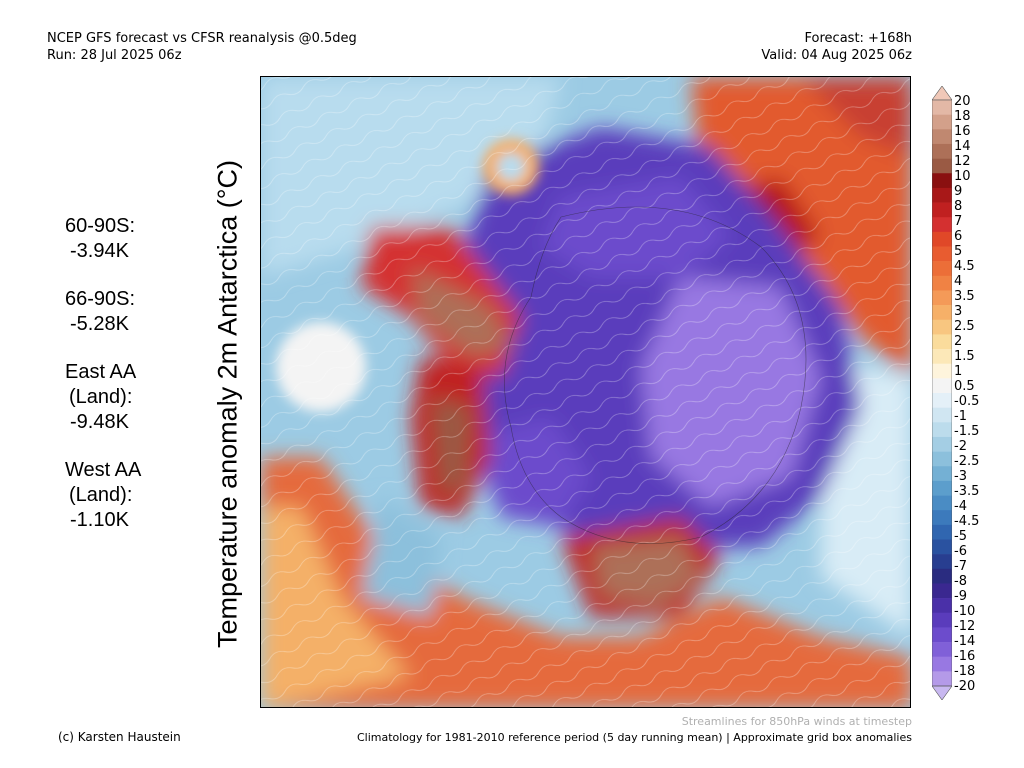 Image resolution: width=1024 pixels, height=768 pixels. I want to click on stat-east-aa: East AA (Land): -9.48K, so click(103, 397).